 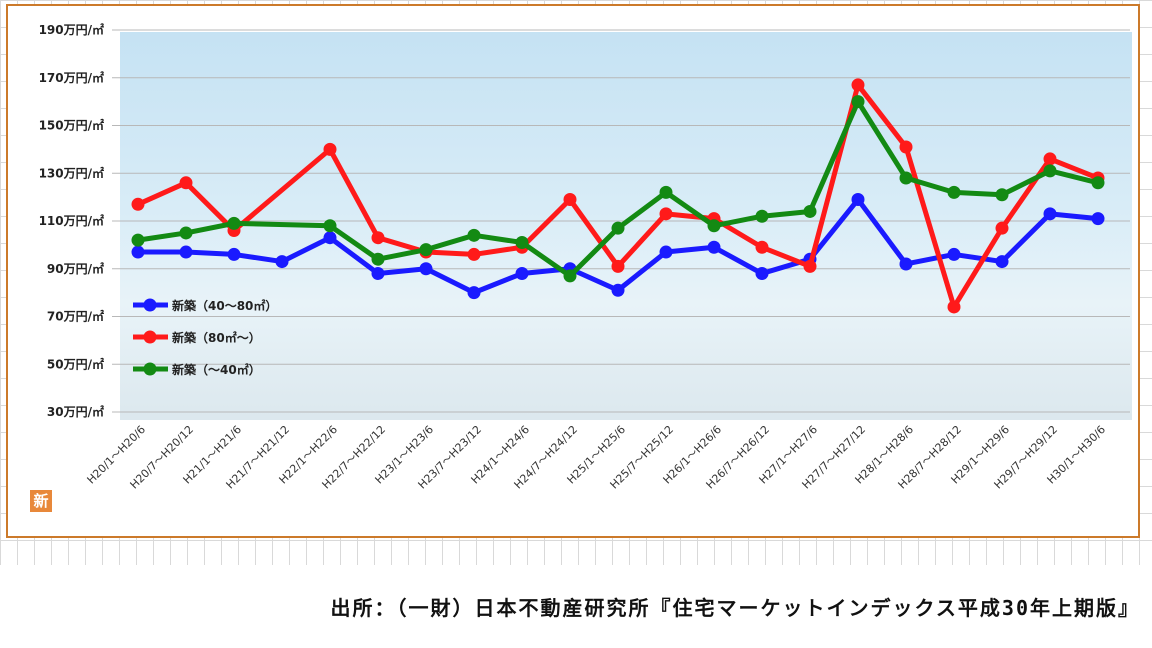 I want to click on legend-label: 新築（80㎡～）, so click(x=216, y=337).